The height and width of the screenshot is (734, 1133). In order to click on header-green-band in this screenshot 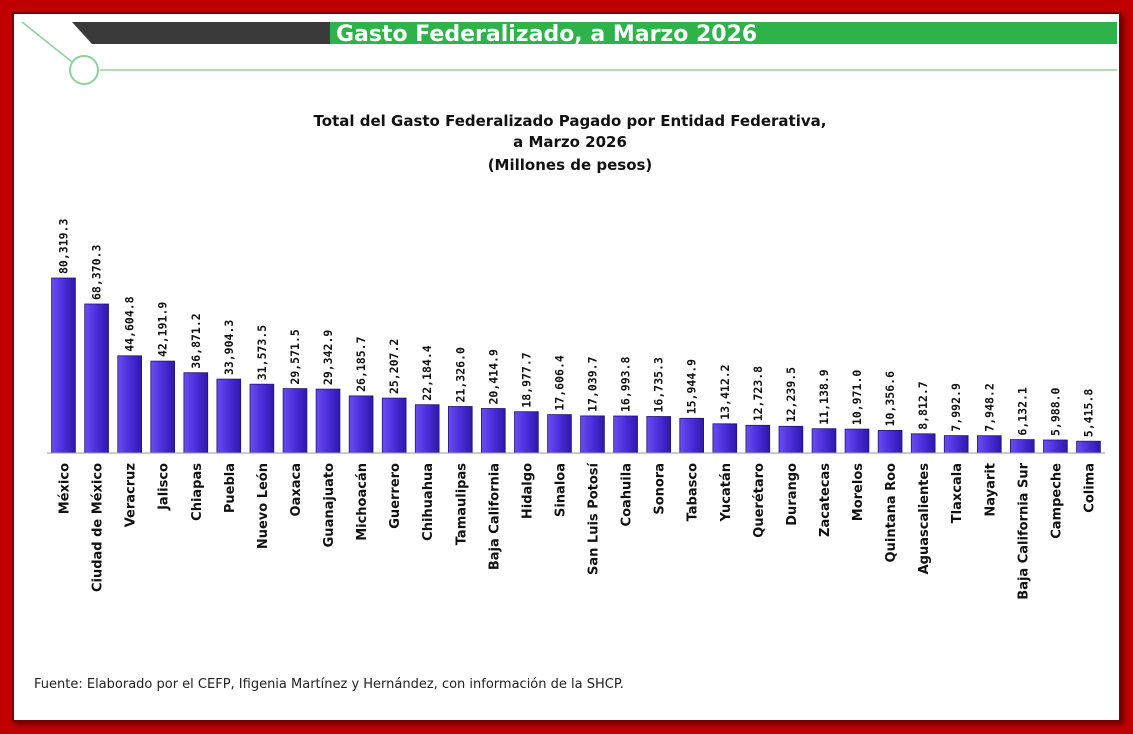, I will do `click(723, 33)`.